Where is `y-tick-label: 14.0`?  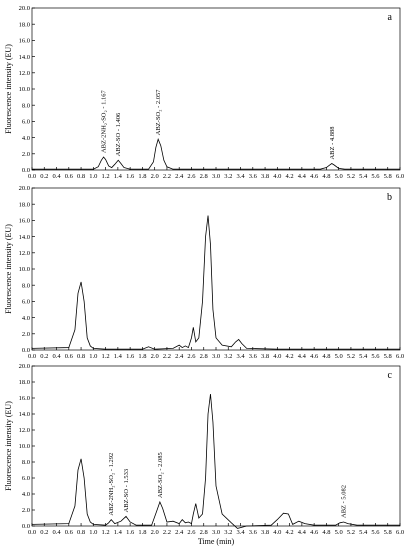
y-tick-label: 14.0 is located at coordinates (24, 414).